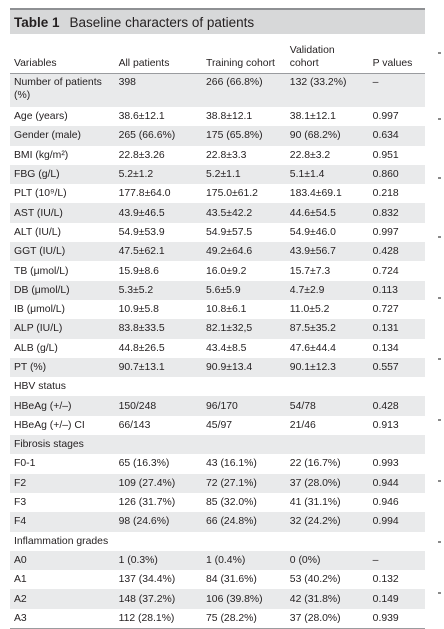 The image size is (444, 629). Describe the element at coordinates (36, 348) in the screenshot. I see `cell-variable: ALB (g/L)` at that location.